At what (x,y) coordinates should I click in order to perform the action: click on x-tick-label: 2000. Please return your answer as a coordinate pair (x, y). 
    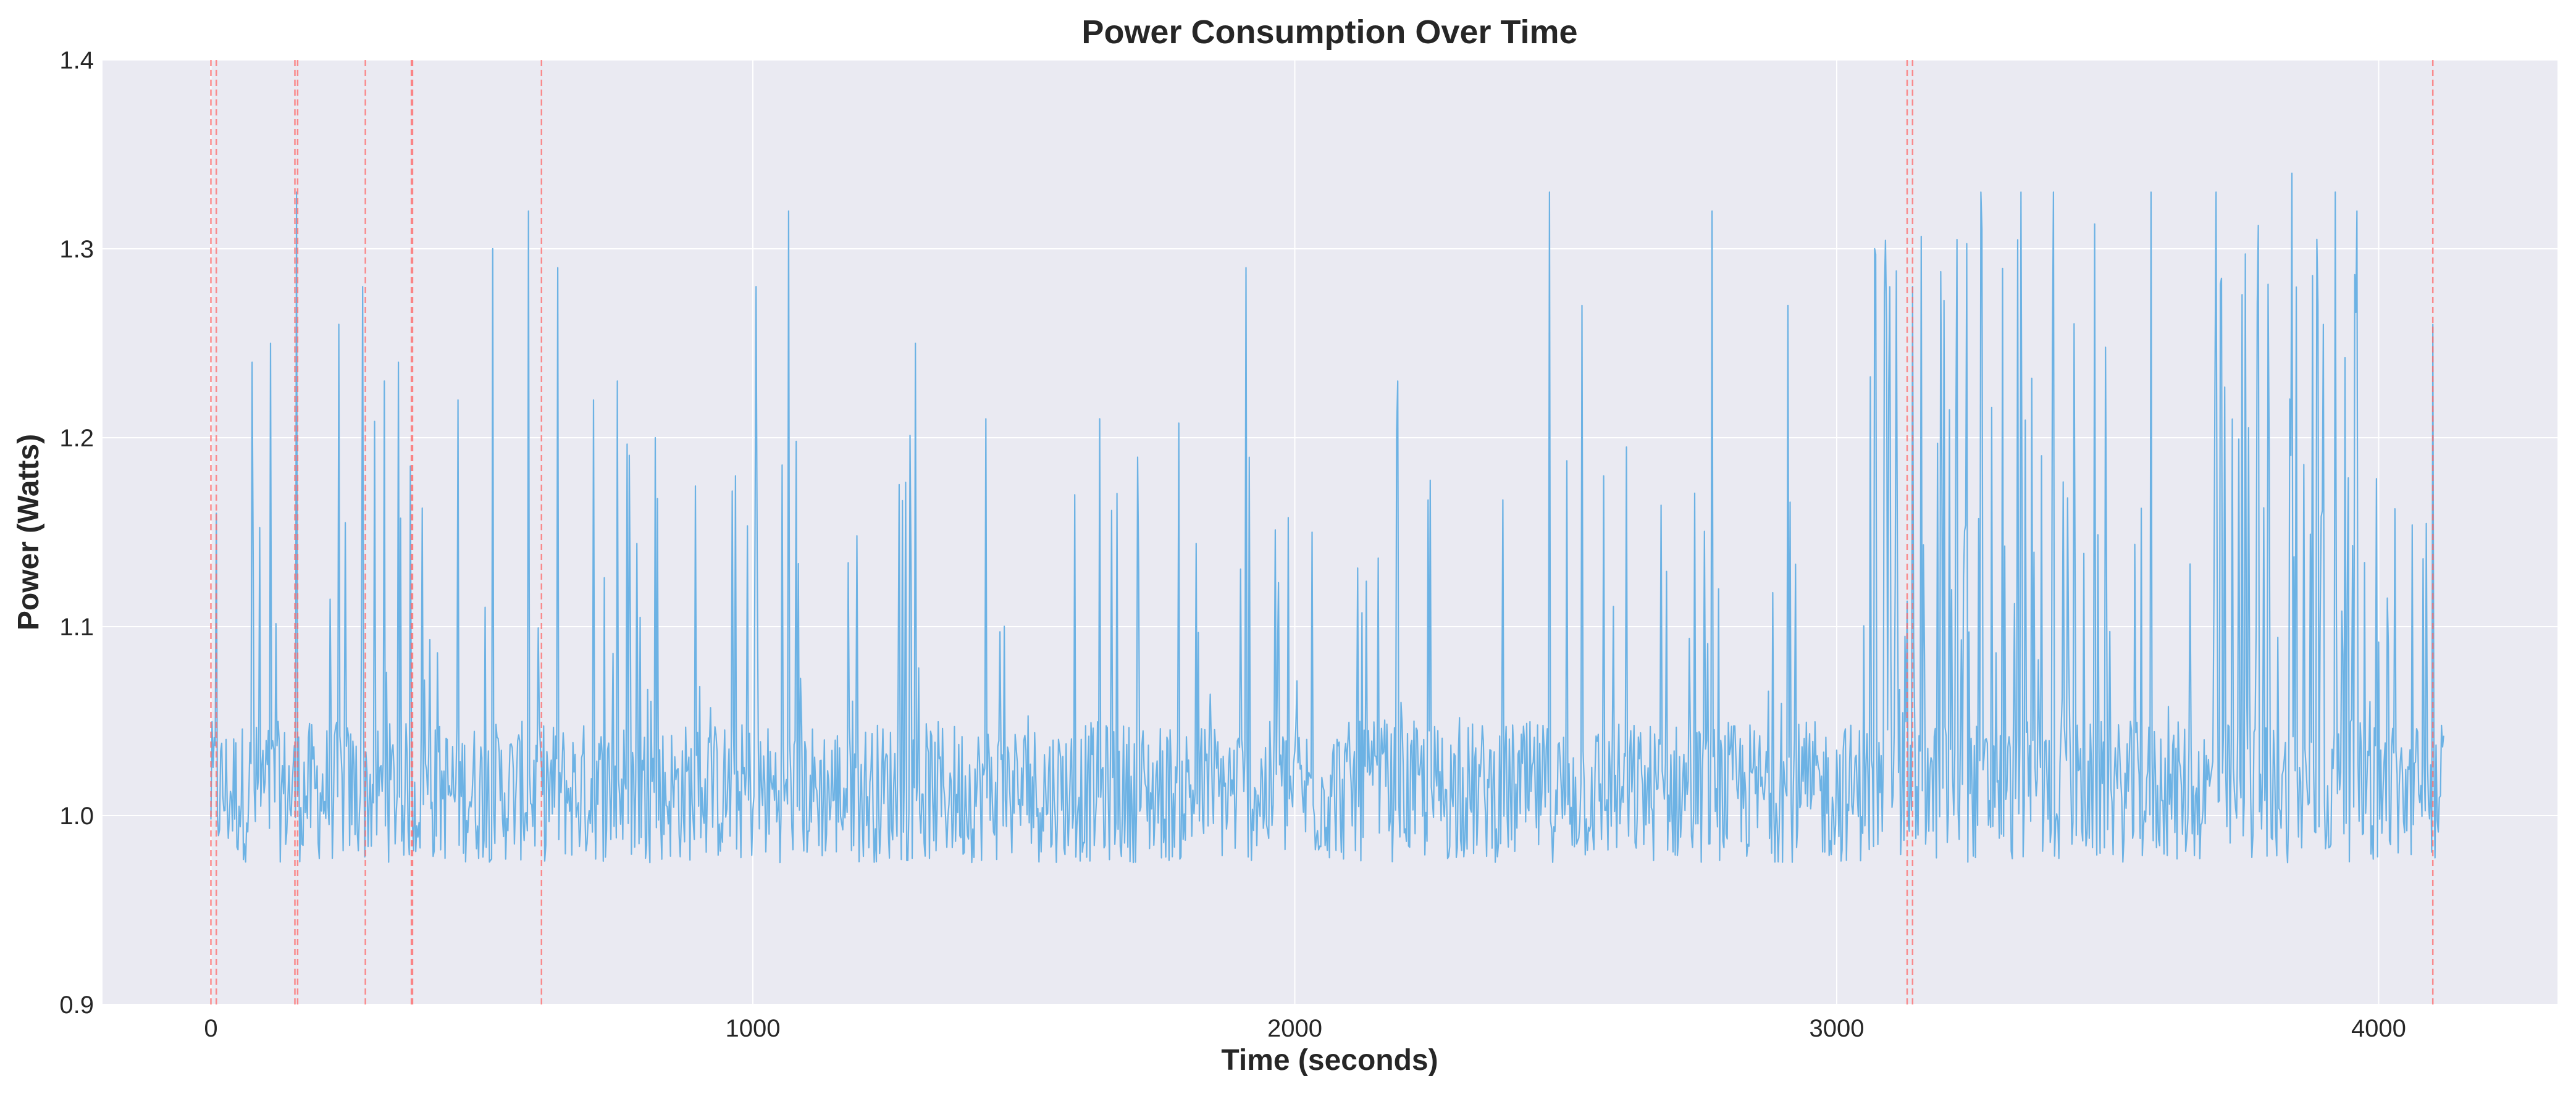
    Looking at the image, I should click on (1294, 1028).